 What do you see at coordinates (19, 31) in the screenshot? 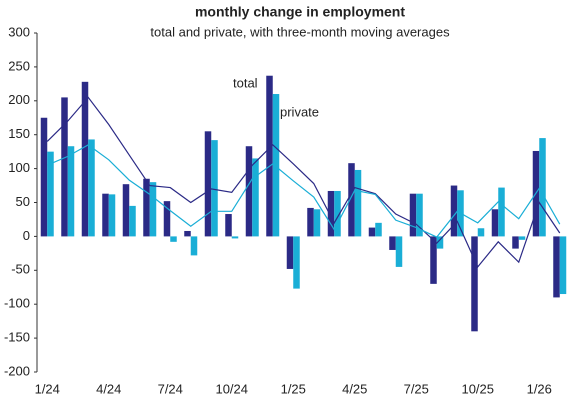
I see `y-tick-label: 300` at bounding box center [19, 31].